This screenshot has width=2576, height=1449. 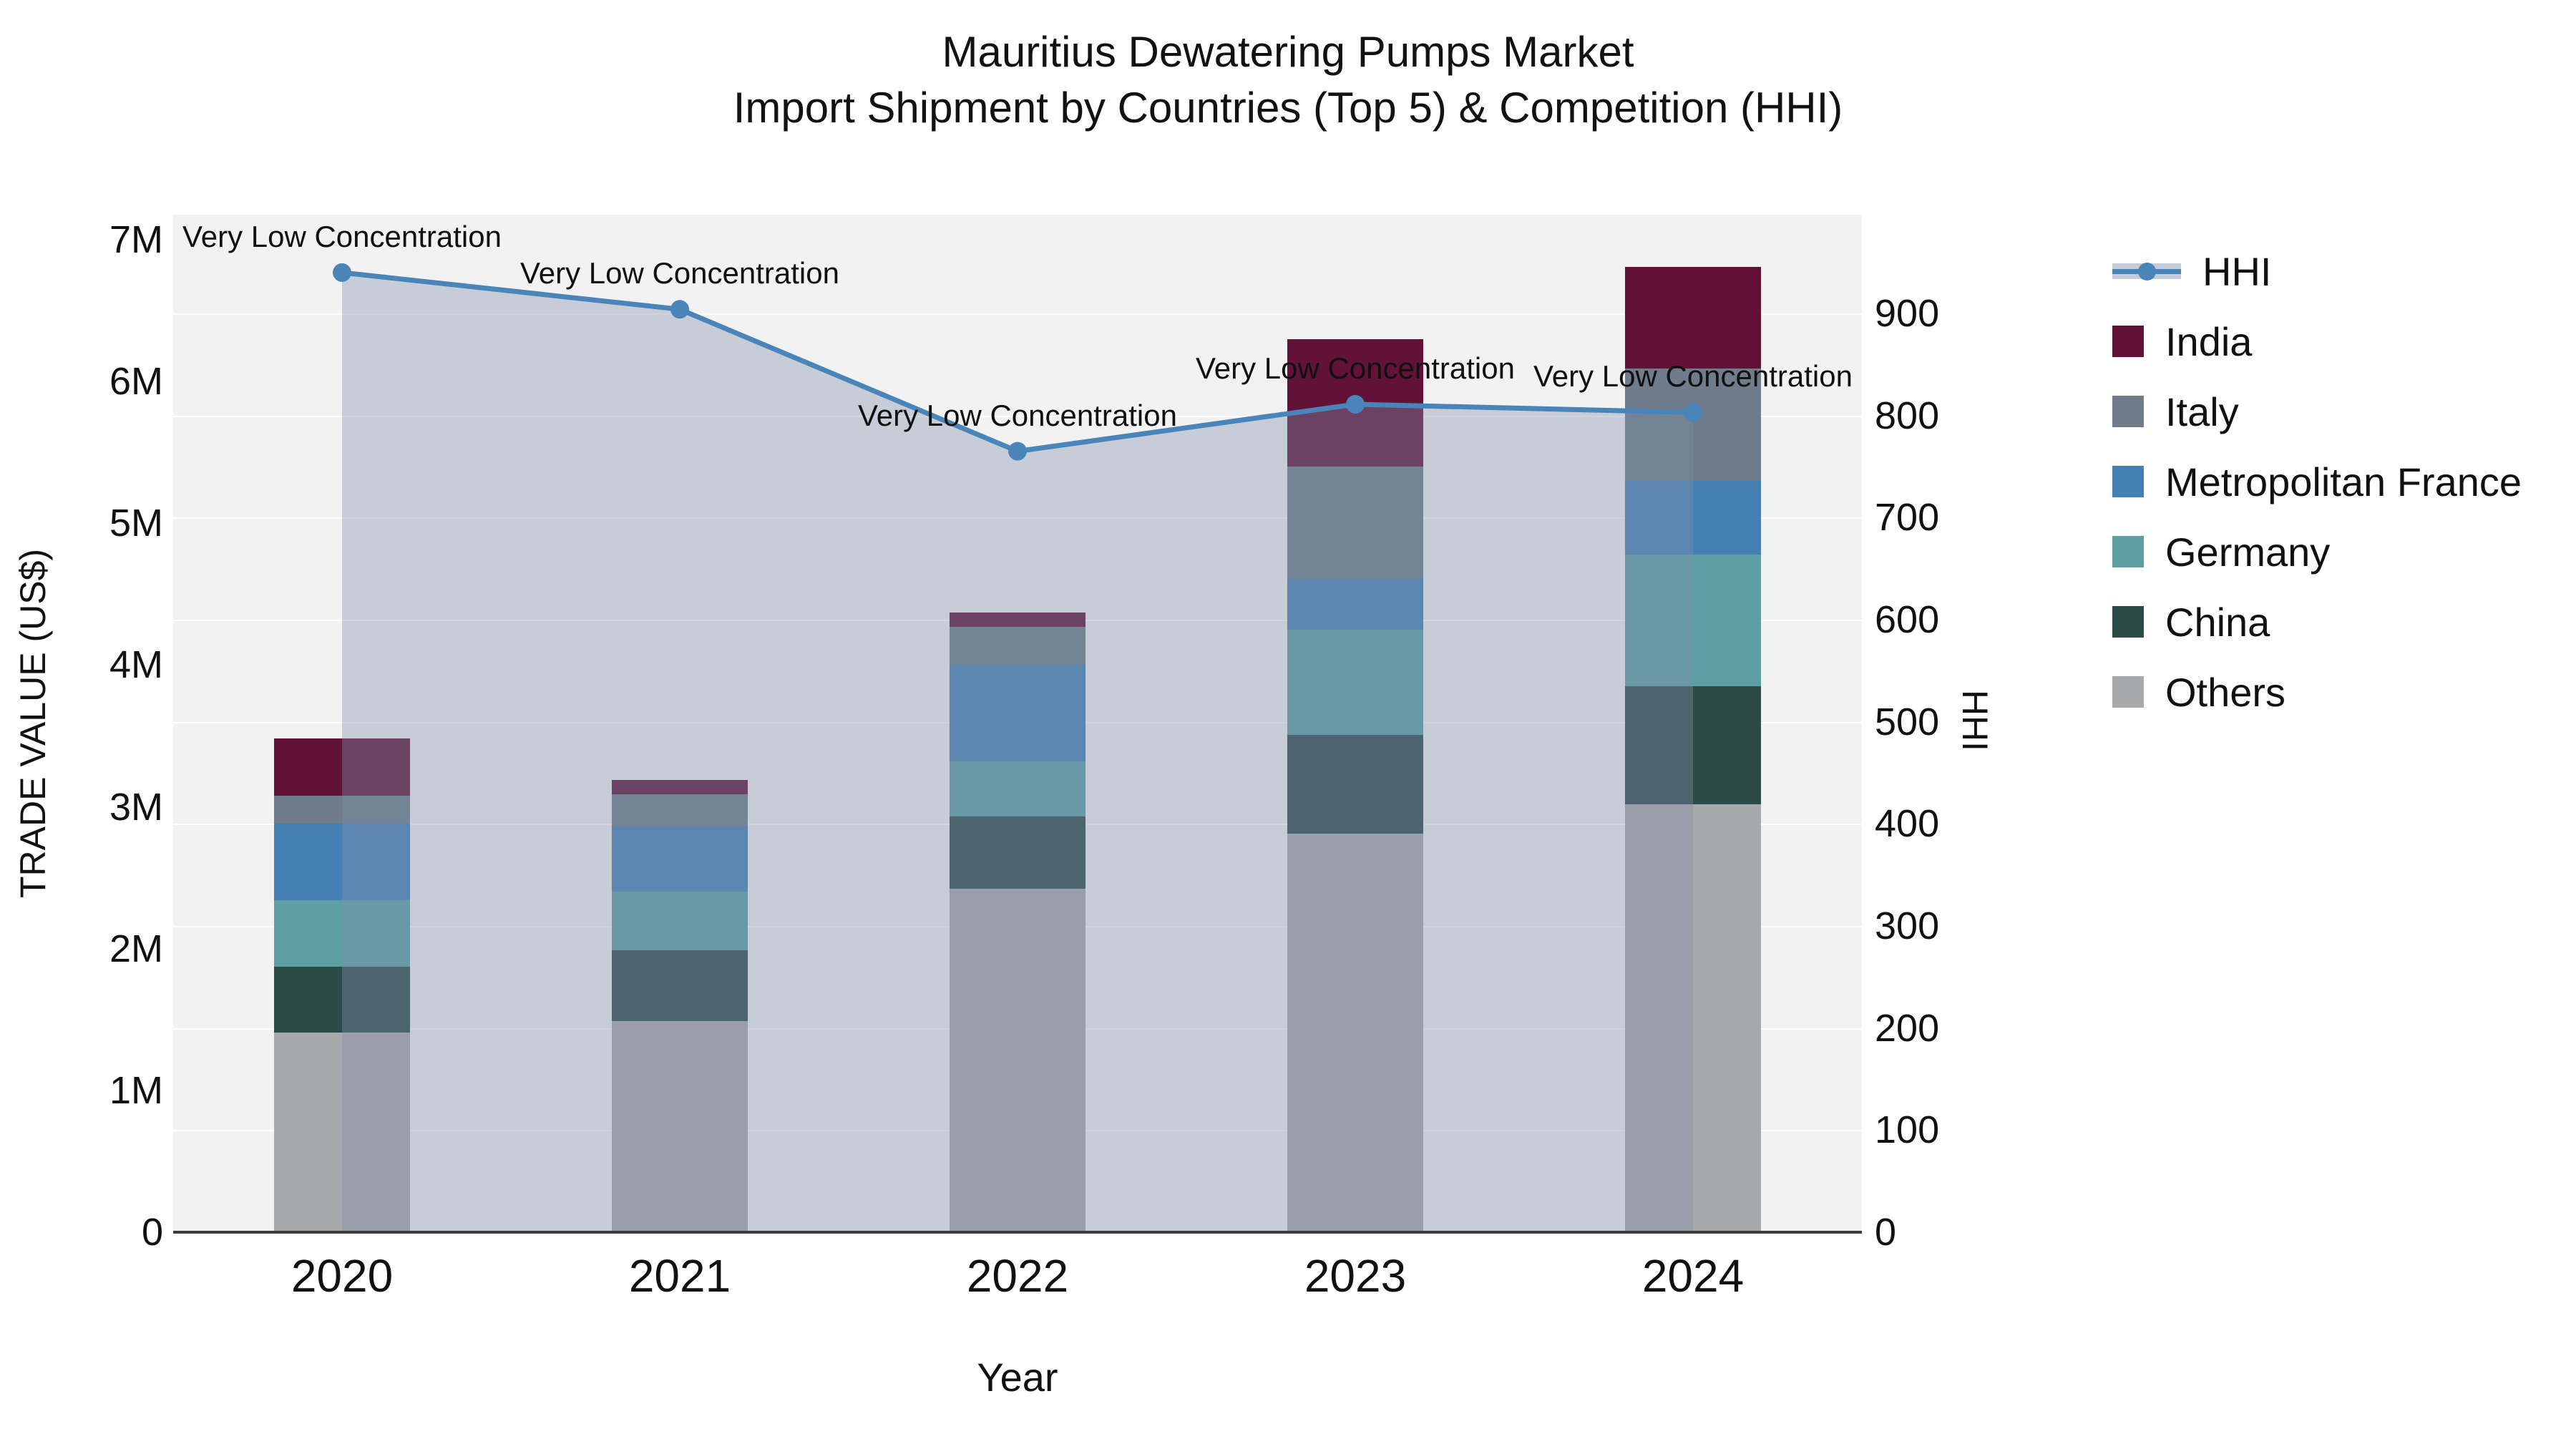 What do you see at coordinates (1017, 620) in the screenshot?
I see `bar-segment-india-2022` at bounding box center [1017, 620].